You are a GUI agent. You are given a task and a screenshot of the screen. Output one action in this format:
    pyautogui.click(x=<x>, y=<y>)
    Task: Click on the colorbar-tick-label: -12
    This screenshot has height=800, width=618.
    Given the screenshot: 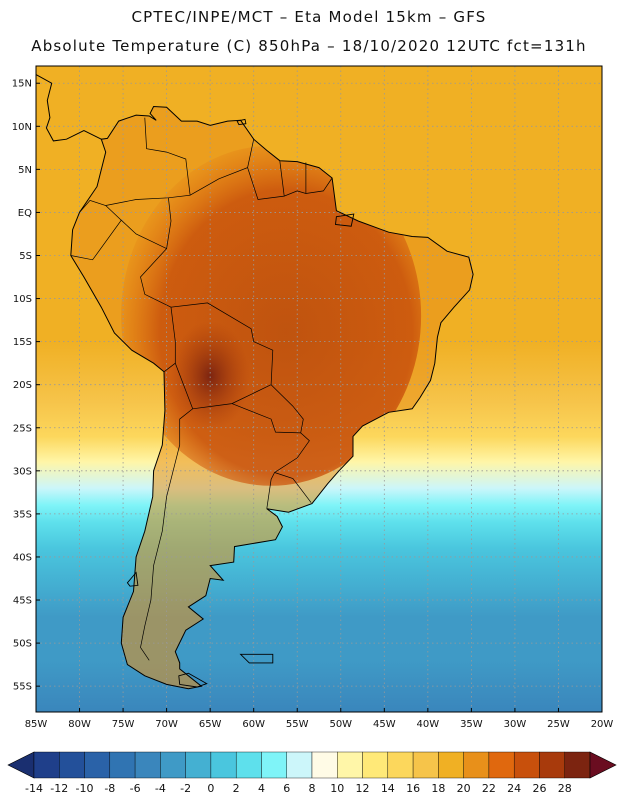 What is the action you would take?
    pyautogui.click(x=59, y=788)
    